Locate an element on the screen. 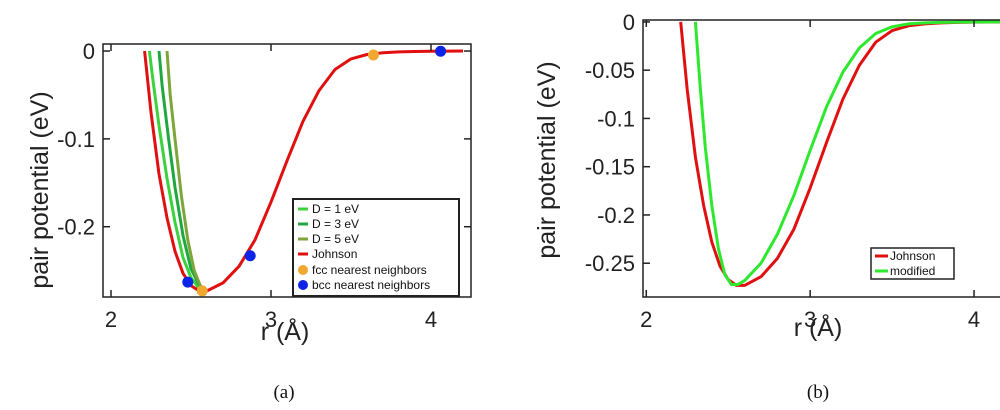 The width and height of the screenshot is (1000, 410). legend-a-label-d3: D = 3 eV is located at coordinates (335, 224).